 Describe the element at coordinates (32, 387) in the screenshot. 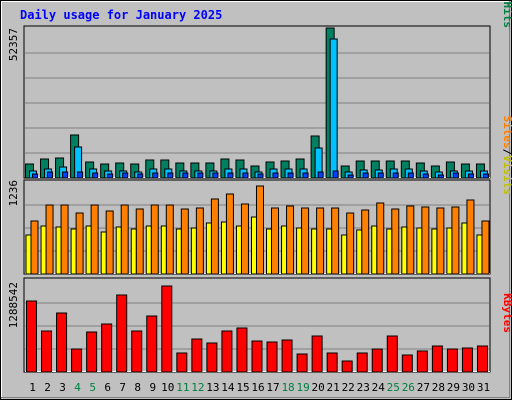

I see `day-label: 1` at that location.